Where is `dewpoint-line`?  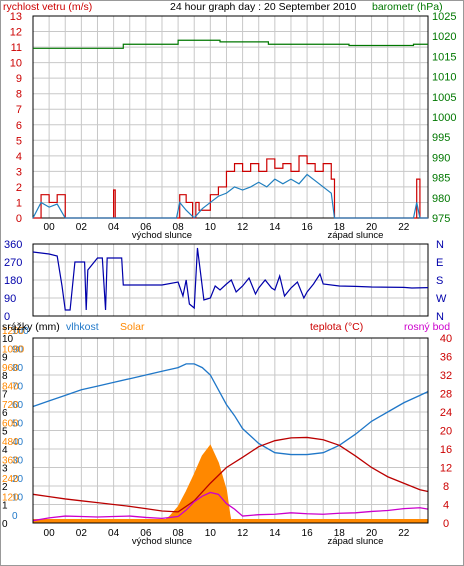
dewpoint-line is located at coordinates (230, 506).